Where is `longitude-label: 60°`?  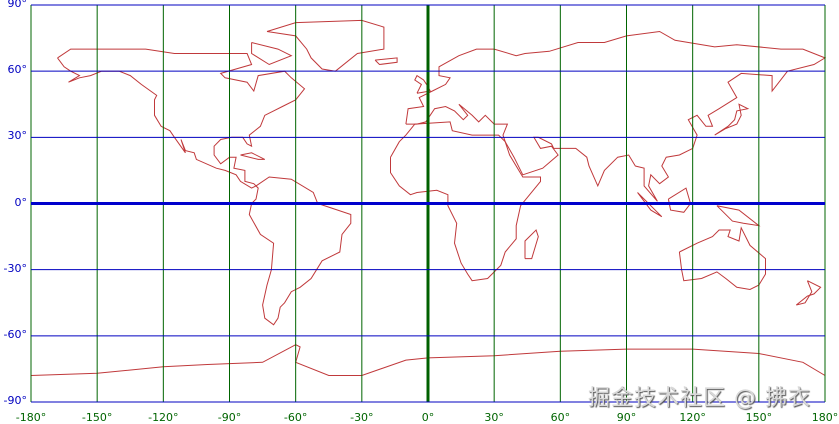
longitude-label: 60° is located at coordinates (560, 417).